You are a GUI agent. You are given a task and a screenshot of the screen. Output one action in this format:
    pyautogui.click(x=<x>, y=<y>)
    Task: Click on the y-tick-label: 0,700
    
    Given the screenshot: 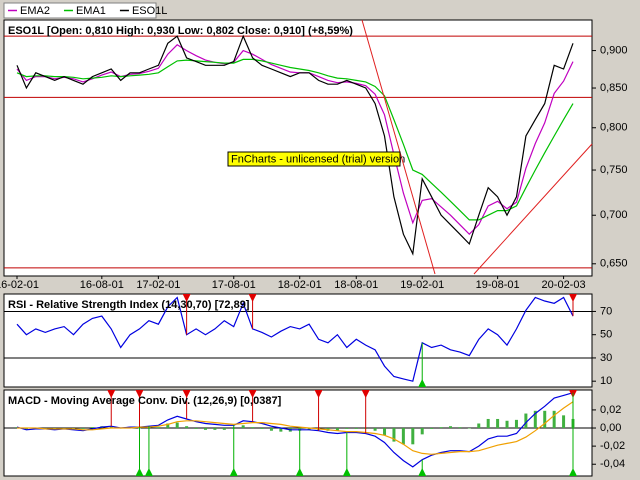 What is the action you would take?
    pyautogui.click(x=614, y=215)
    